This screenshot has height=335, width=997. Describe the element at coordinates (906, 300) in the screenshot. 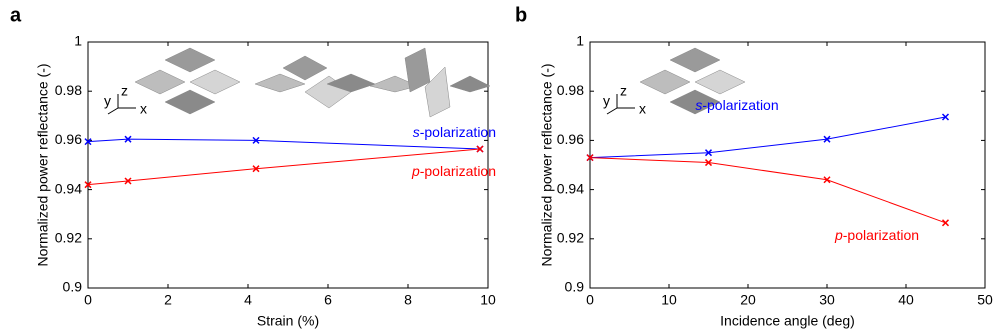

I see `x-tick-label: 40` at that location.